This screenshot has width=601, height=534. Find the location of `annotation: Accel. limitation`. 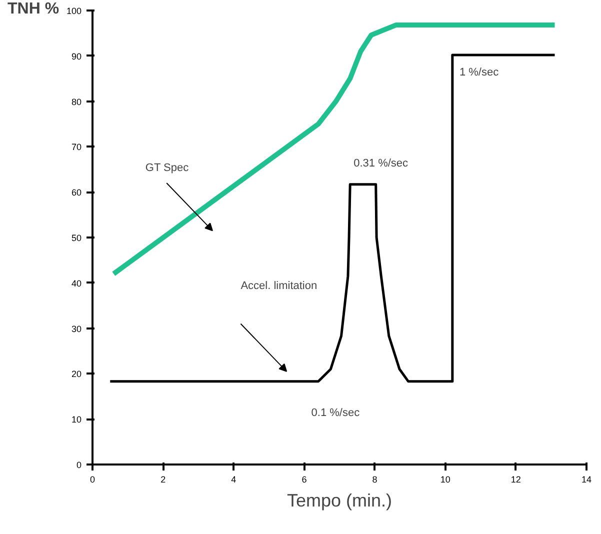

annotation: Accel. limitation is located at coordinates (279, 286).